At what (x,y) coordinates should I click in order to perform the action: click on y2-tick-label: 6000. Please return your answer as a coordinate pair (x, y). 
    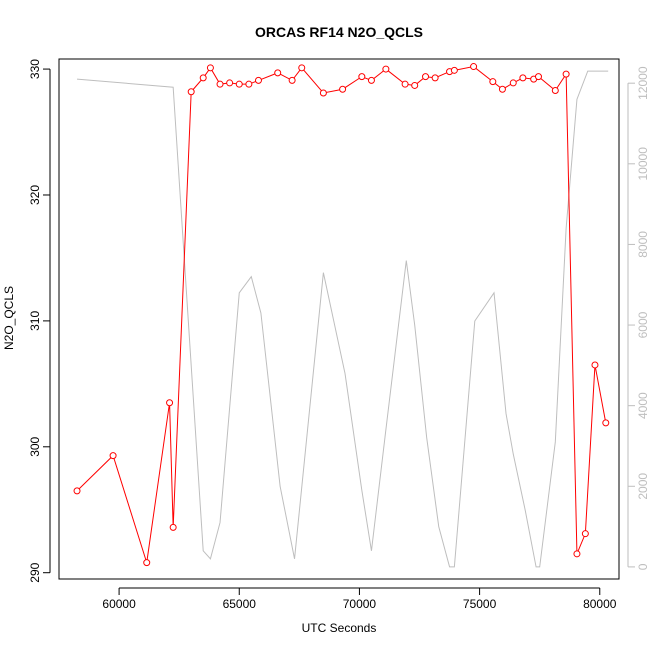
    Looking at the image, I should click on (643, 324).